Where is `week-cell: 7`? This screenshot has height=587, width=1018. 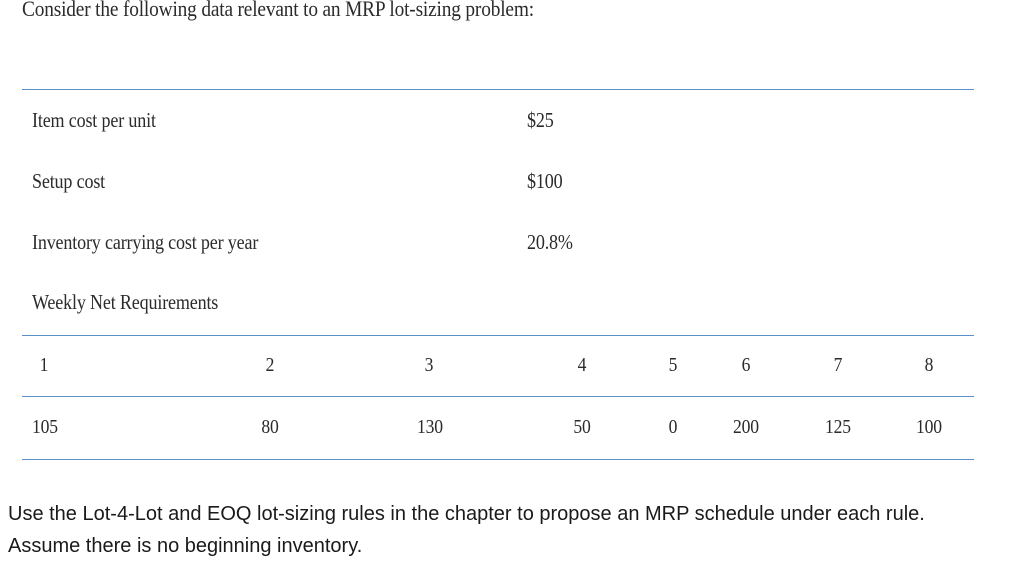
week-cell: 7 is located at coordinates (838, 365).